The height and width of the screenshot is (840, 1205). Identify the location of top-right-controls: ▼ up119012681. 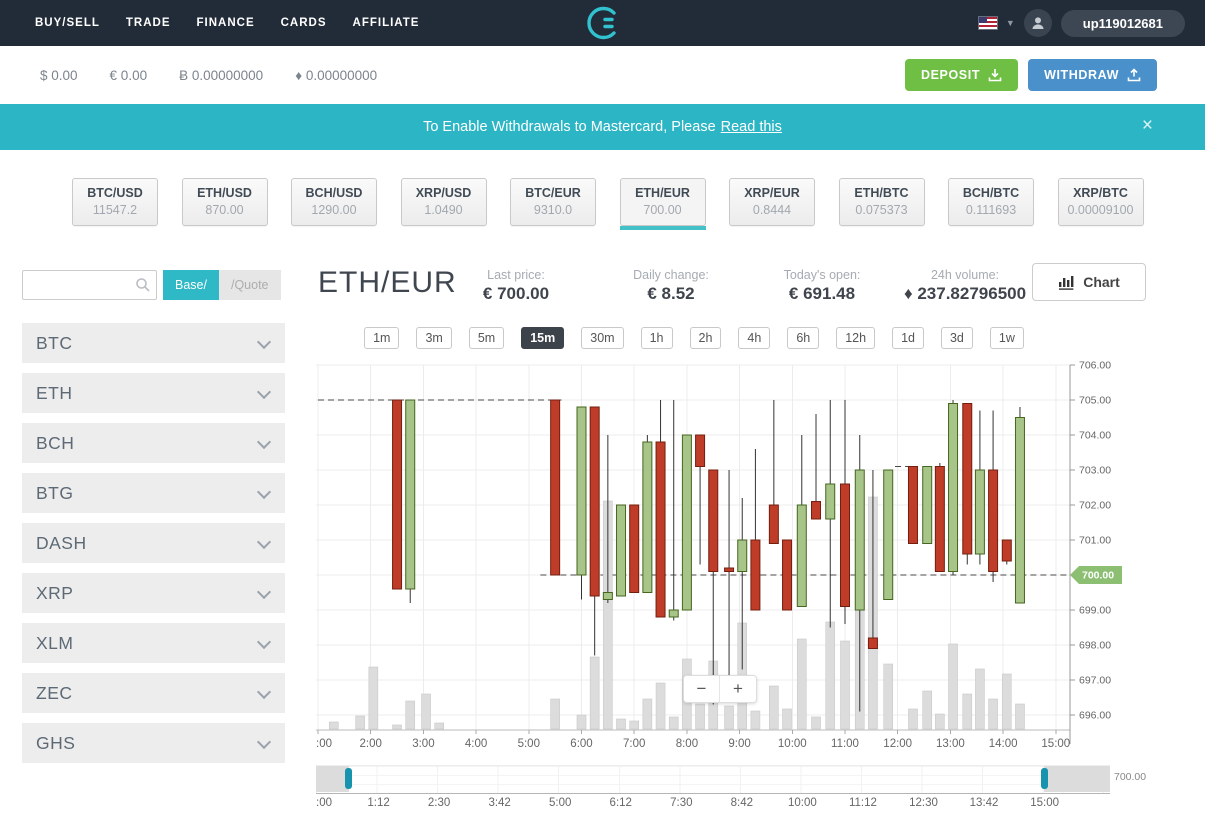
(1081, 23).